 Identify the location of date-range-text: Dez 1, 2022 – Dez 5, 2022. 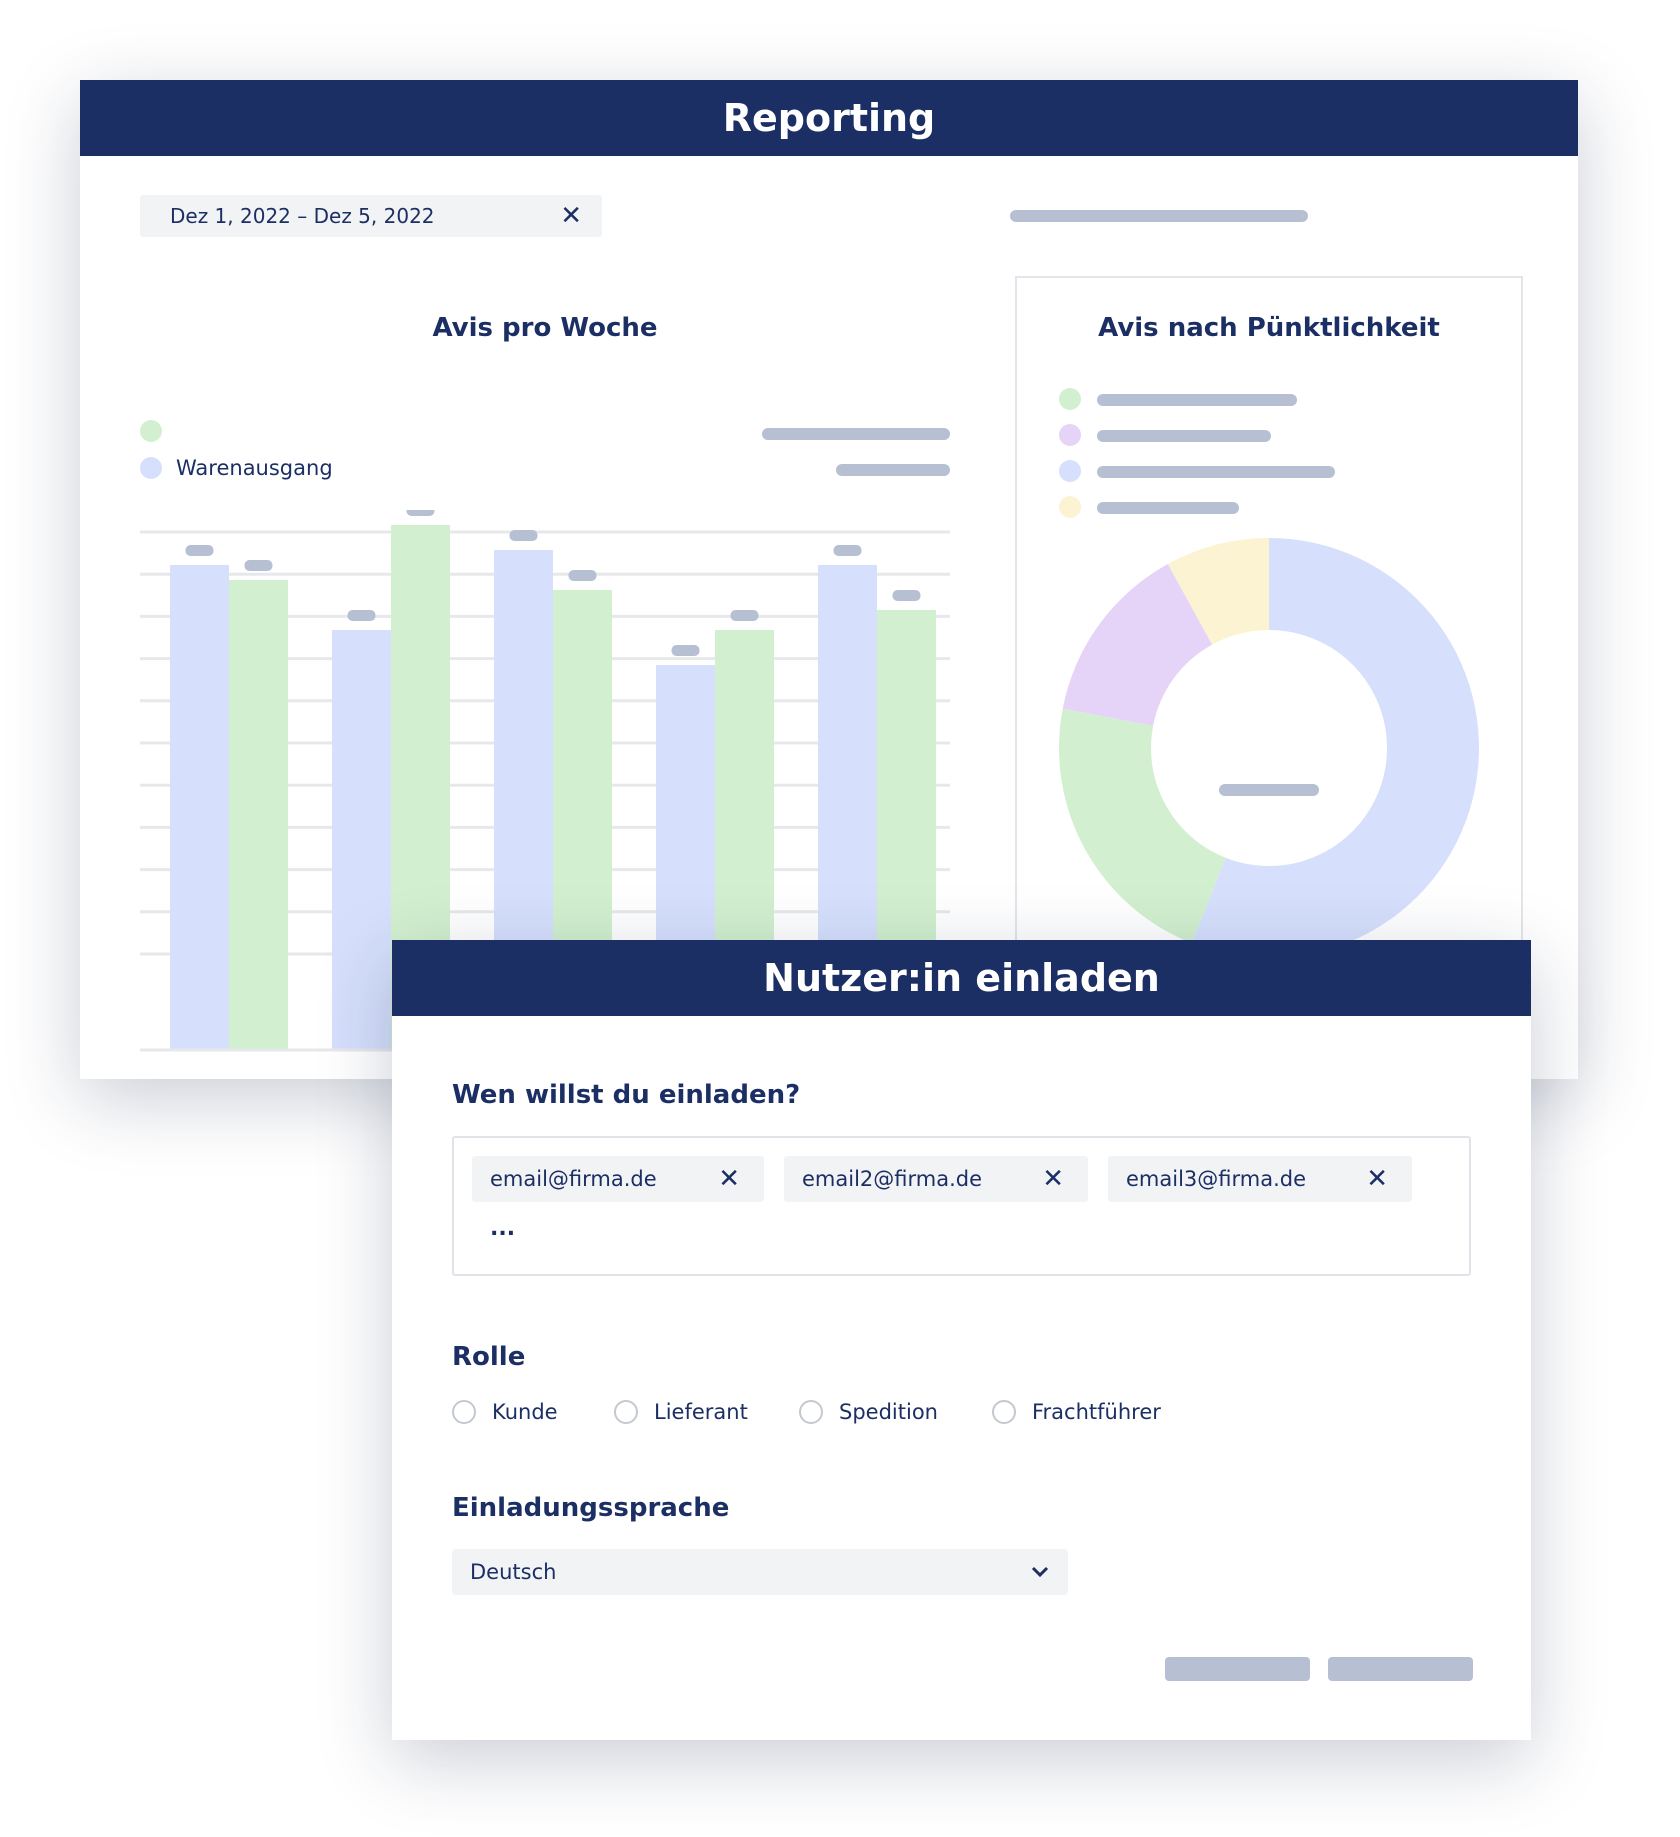
(302, 216).